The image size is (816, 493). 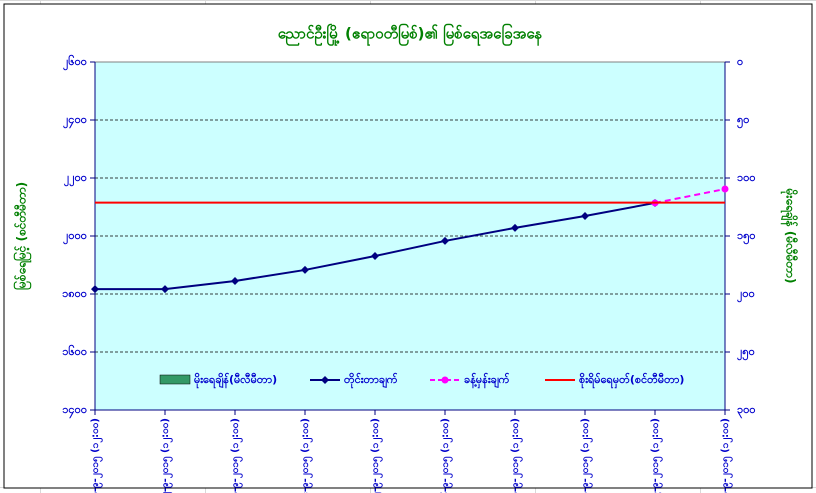 I want to click on legend-item: ခန့်မှန်းချက်, so click(x=470, y=380).